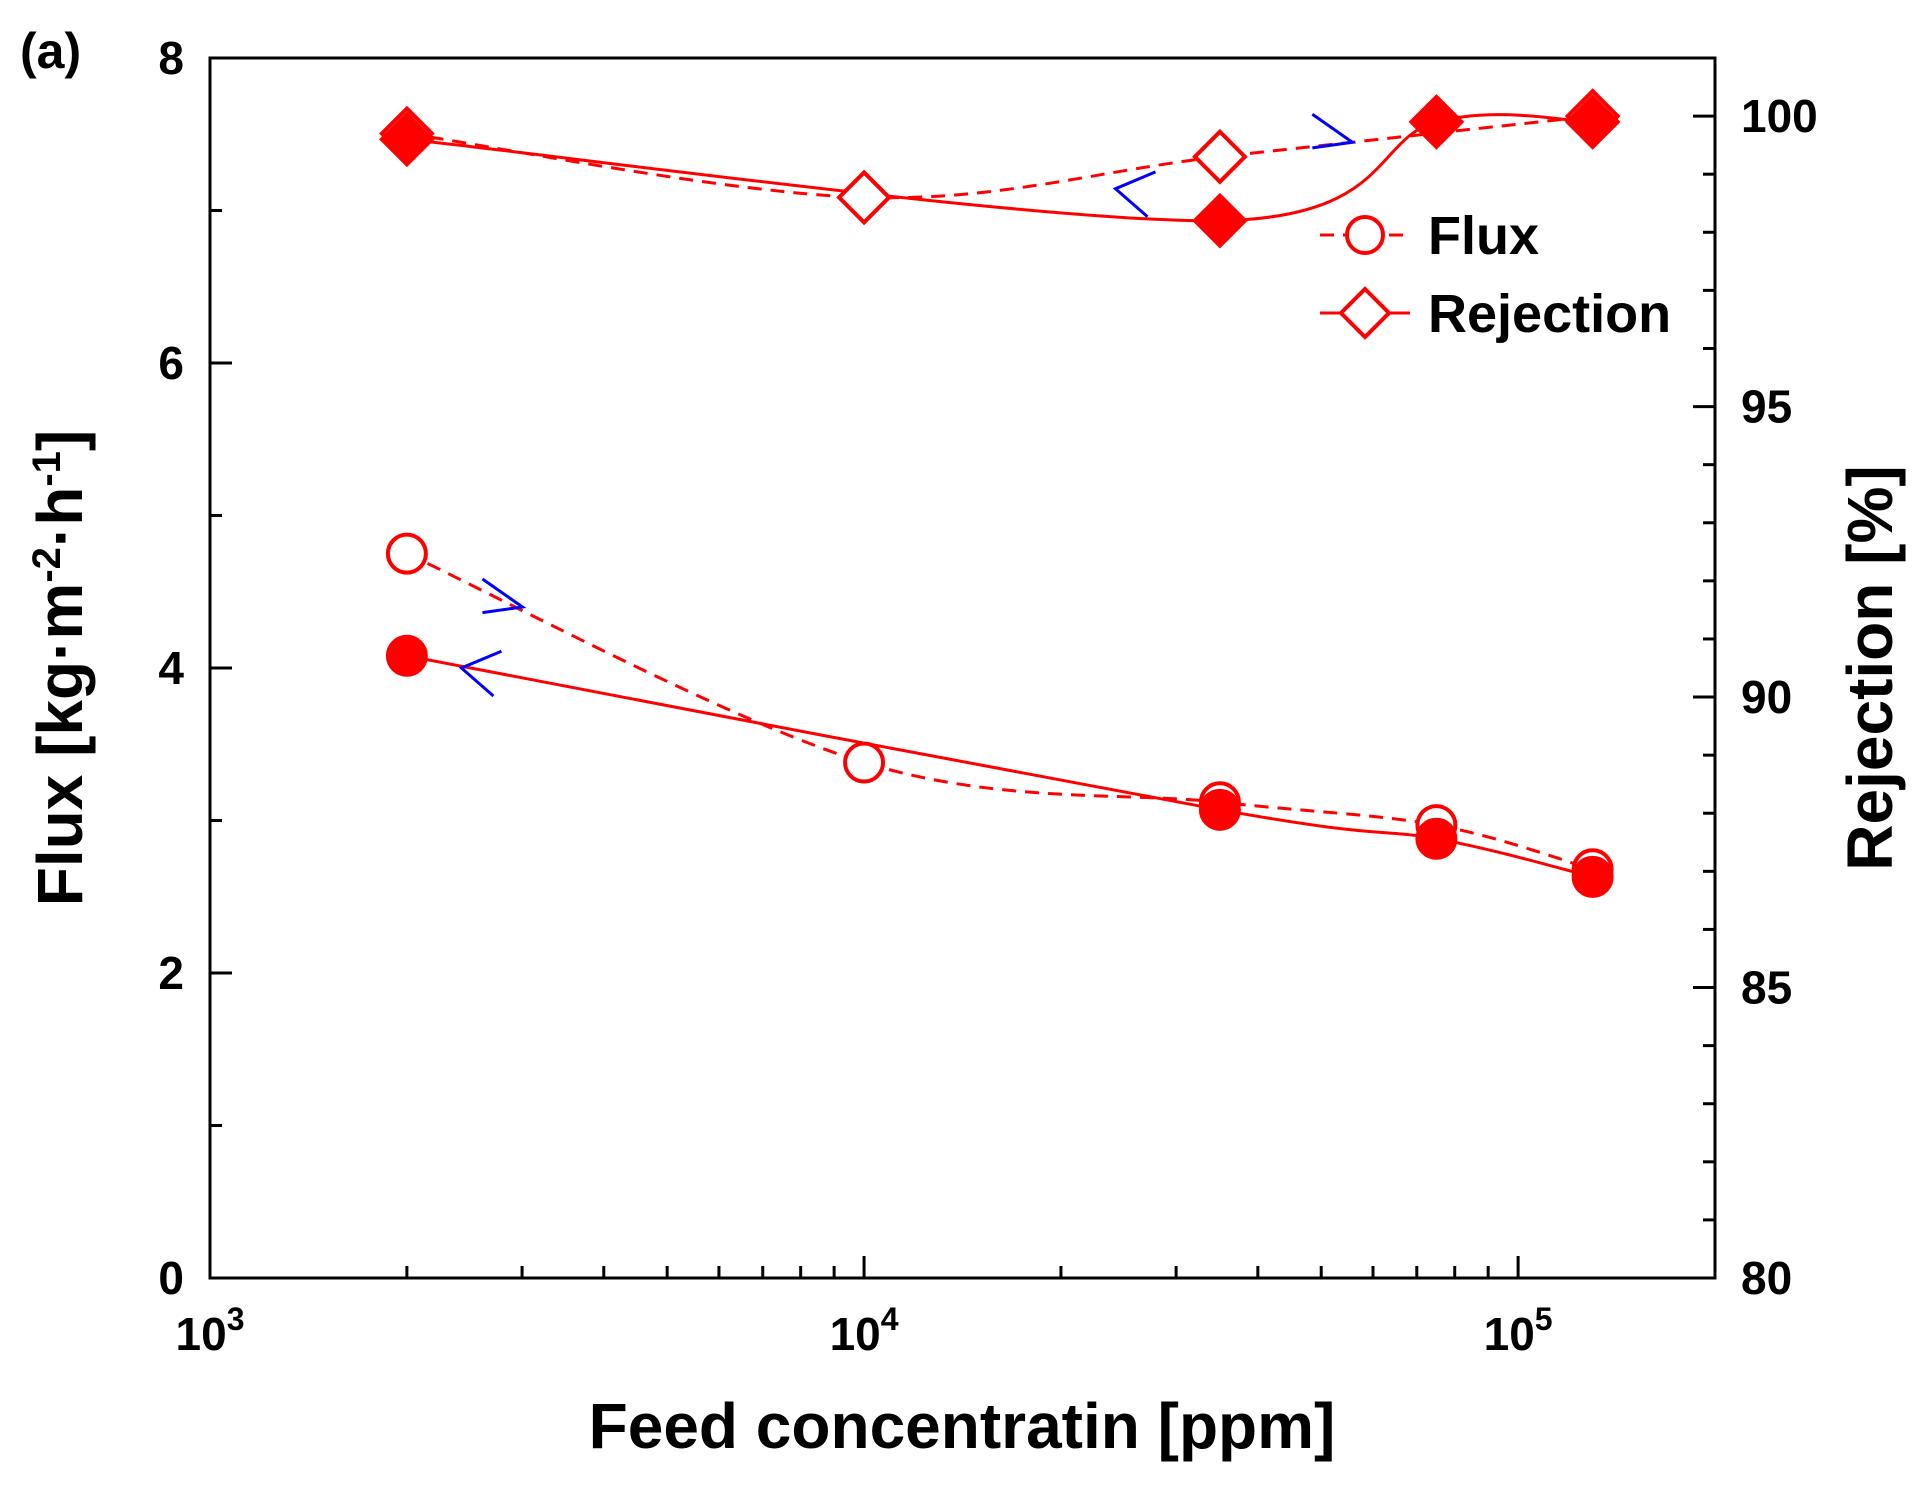  What do you see at coordinates (1766, 1278) in the screenshot?
I see `y-right-tick-label: 80` at bounding box center [1766, 1278].